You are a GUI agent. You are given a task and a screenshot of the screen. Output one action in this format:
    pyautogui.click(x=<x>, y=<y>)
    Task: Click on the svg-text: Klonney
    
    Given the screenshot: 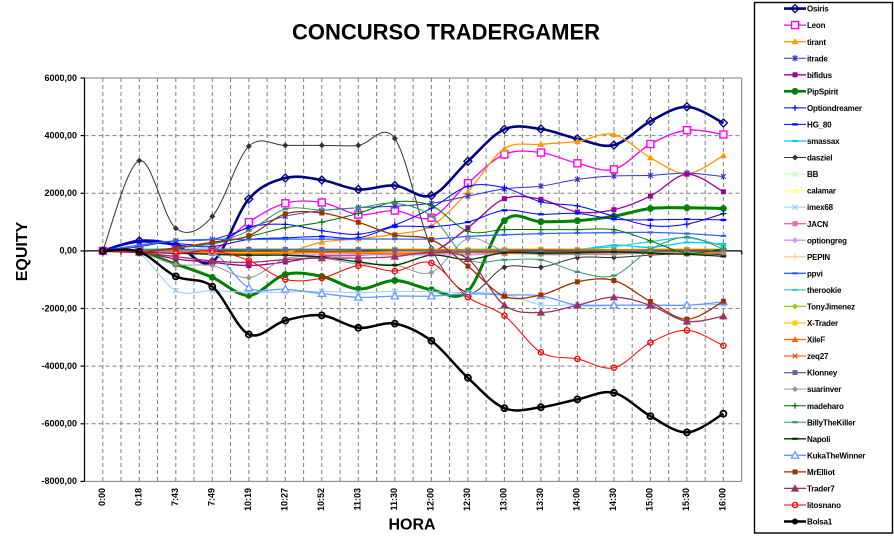 What is the action you would take?
    pyautogui.click(x=822, y=373)
    